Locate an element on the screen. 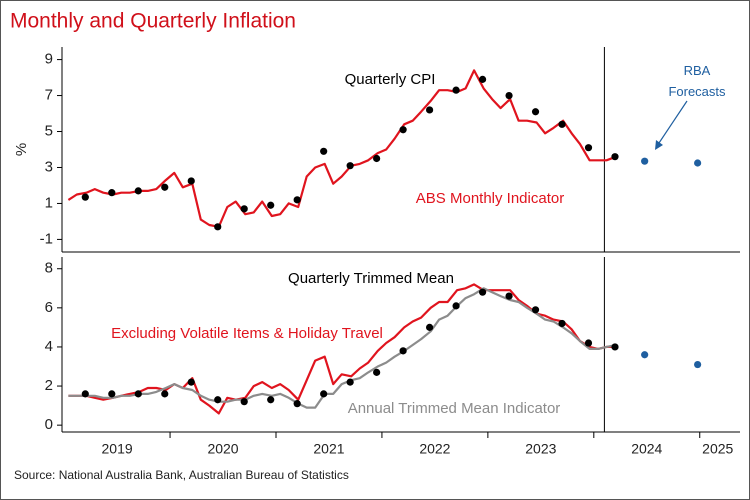  y-tick-label: 9 is located at coordinates (49, 59).